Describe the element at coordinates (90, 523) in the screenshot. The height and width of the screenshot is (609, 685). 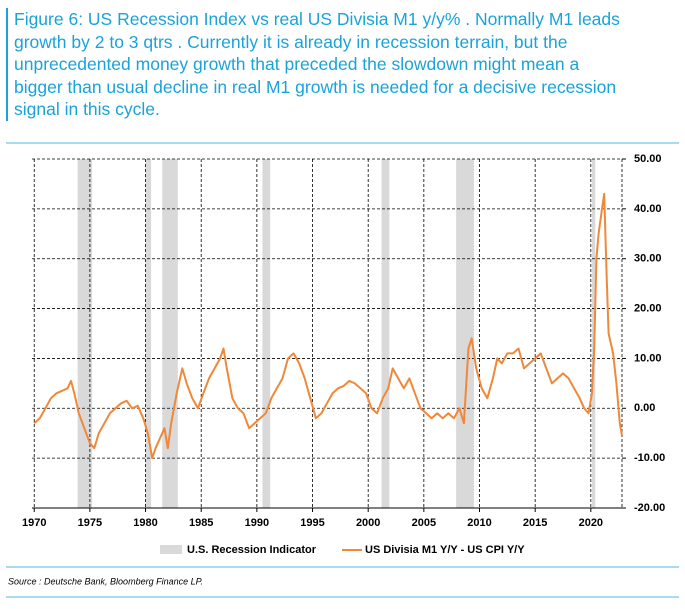
I see `x-tick-label: 1975` at that location.